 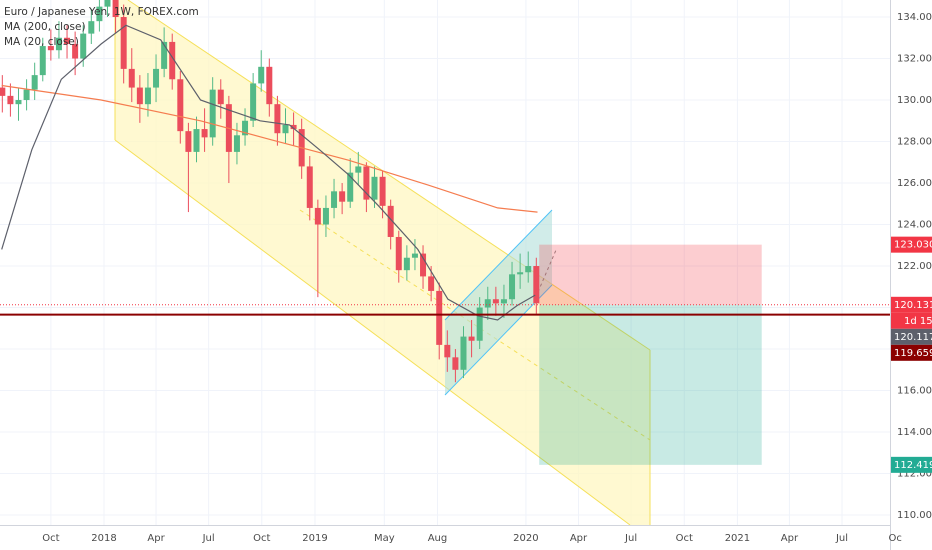 What do you see at coordinates (269, 148) in the screenshot?
I see `moving-average` at bounding box center [269, 148].